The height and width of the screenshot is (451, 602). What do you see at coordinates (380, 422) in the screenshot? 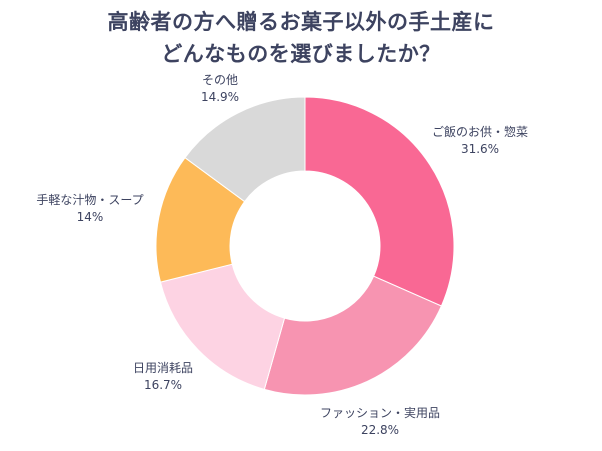
I see `label-fashion: ファッション・実用品 22.8%` at bounding box center [380, 422].